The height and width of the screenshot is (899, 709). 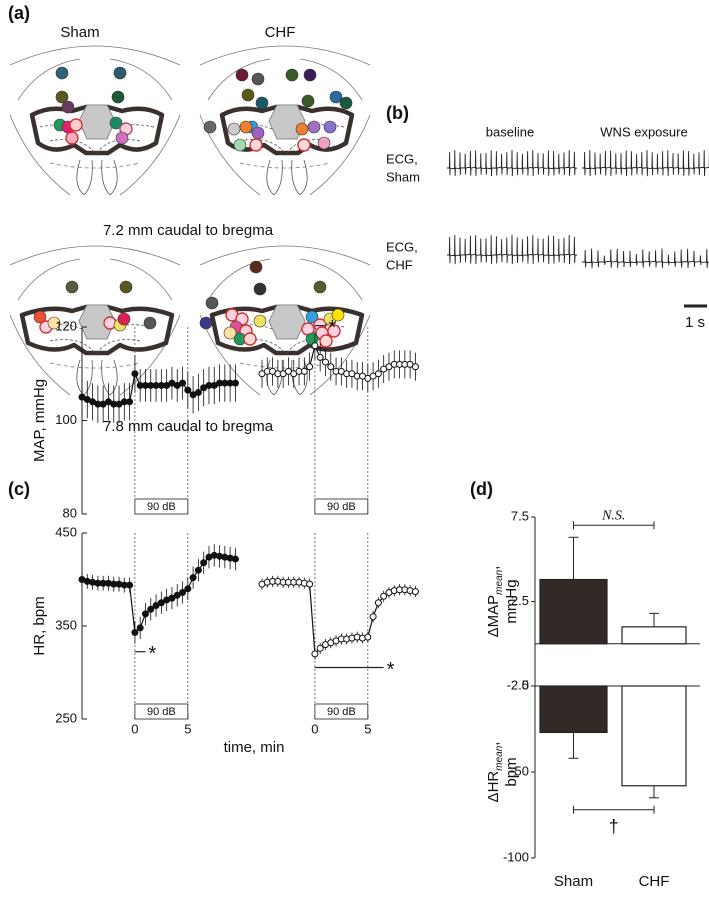 I want to click on comparison-label: N.S., so click(x=613, y=515).